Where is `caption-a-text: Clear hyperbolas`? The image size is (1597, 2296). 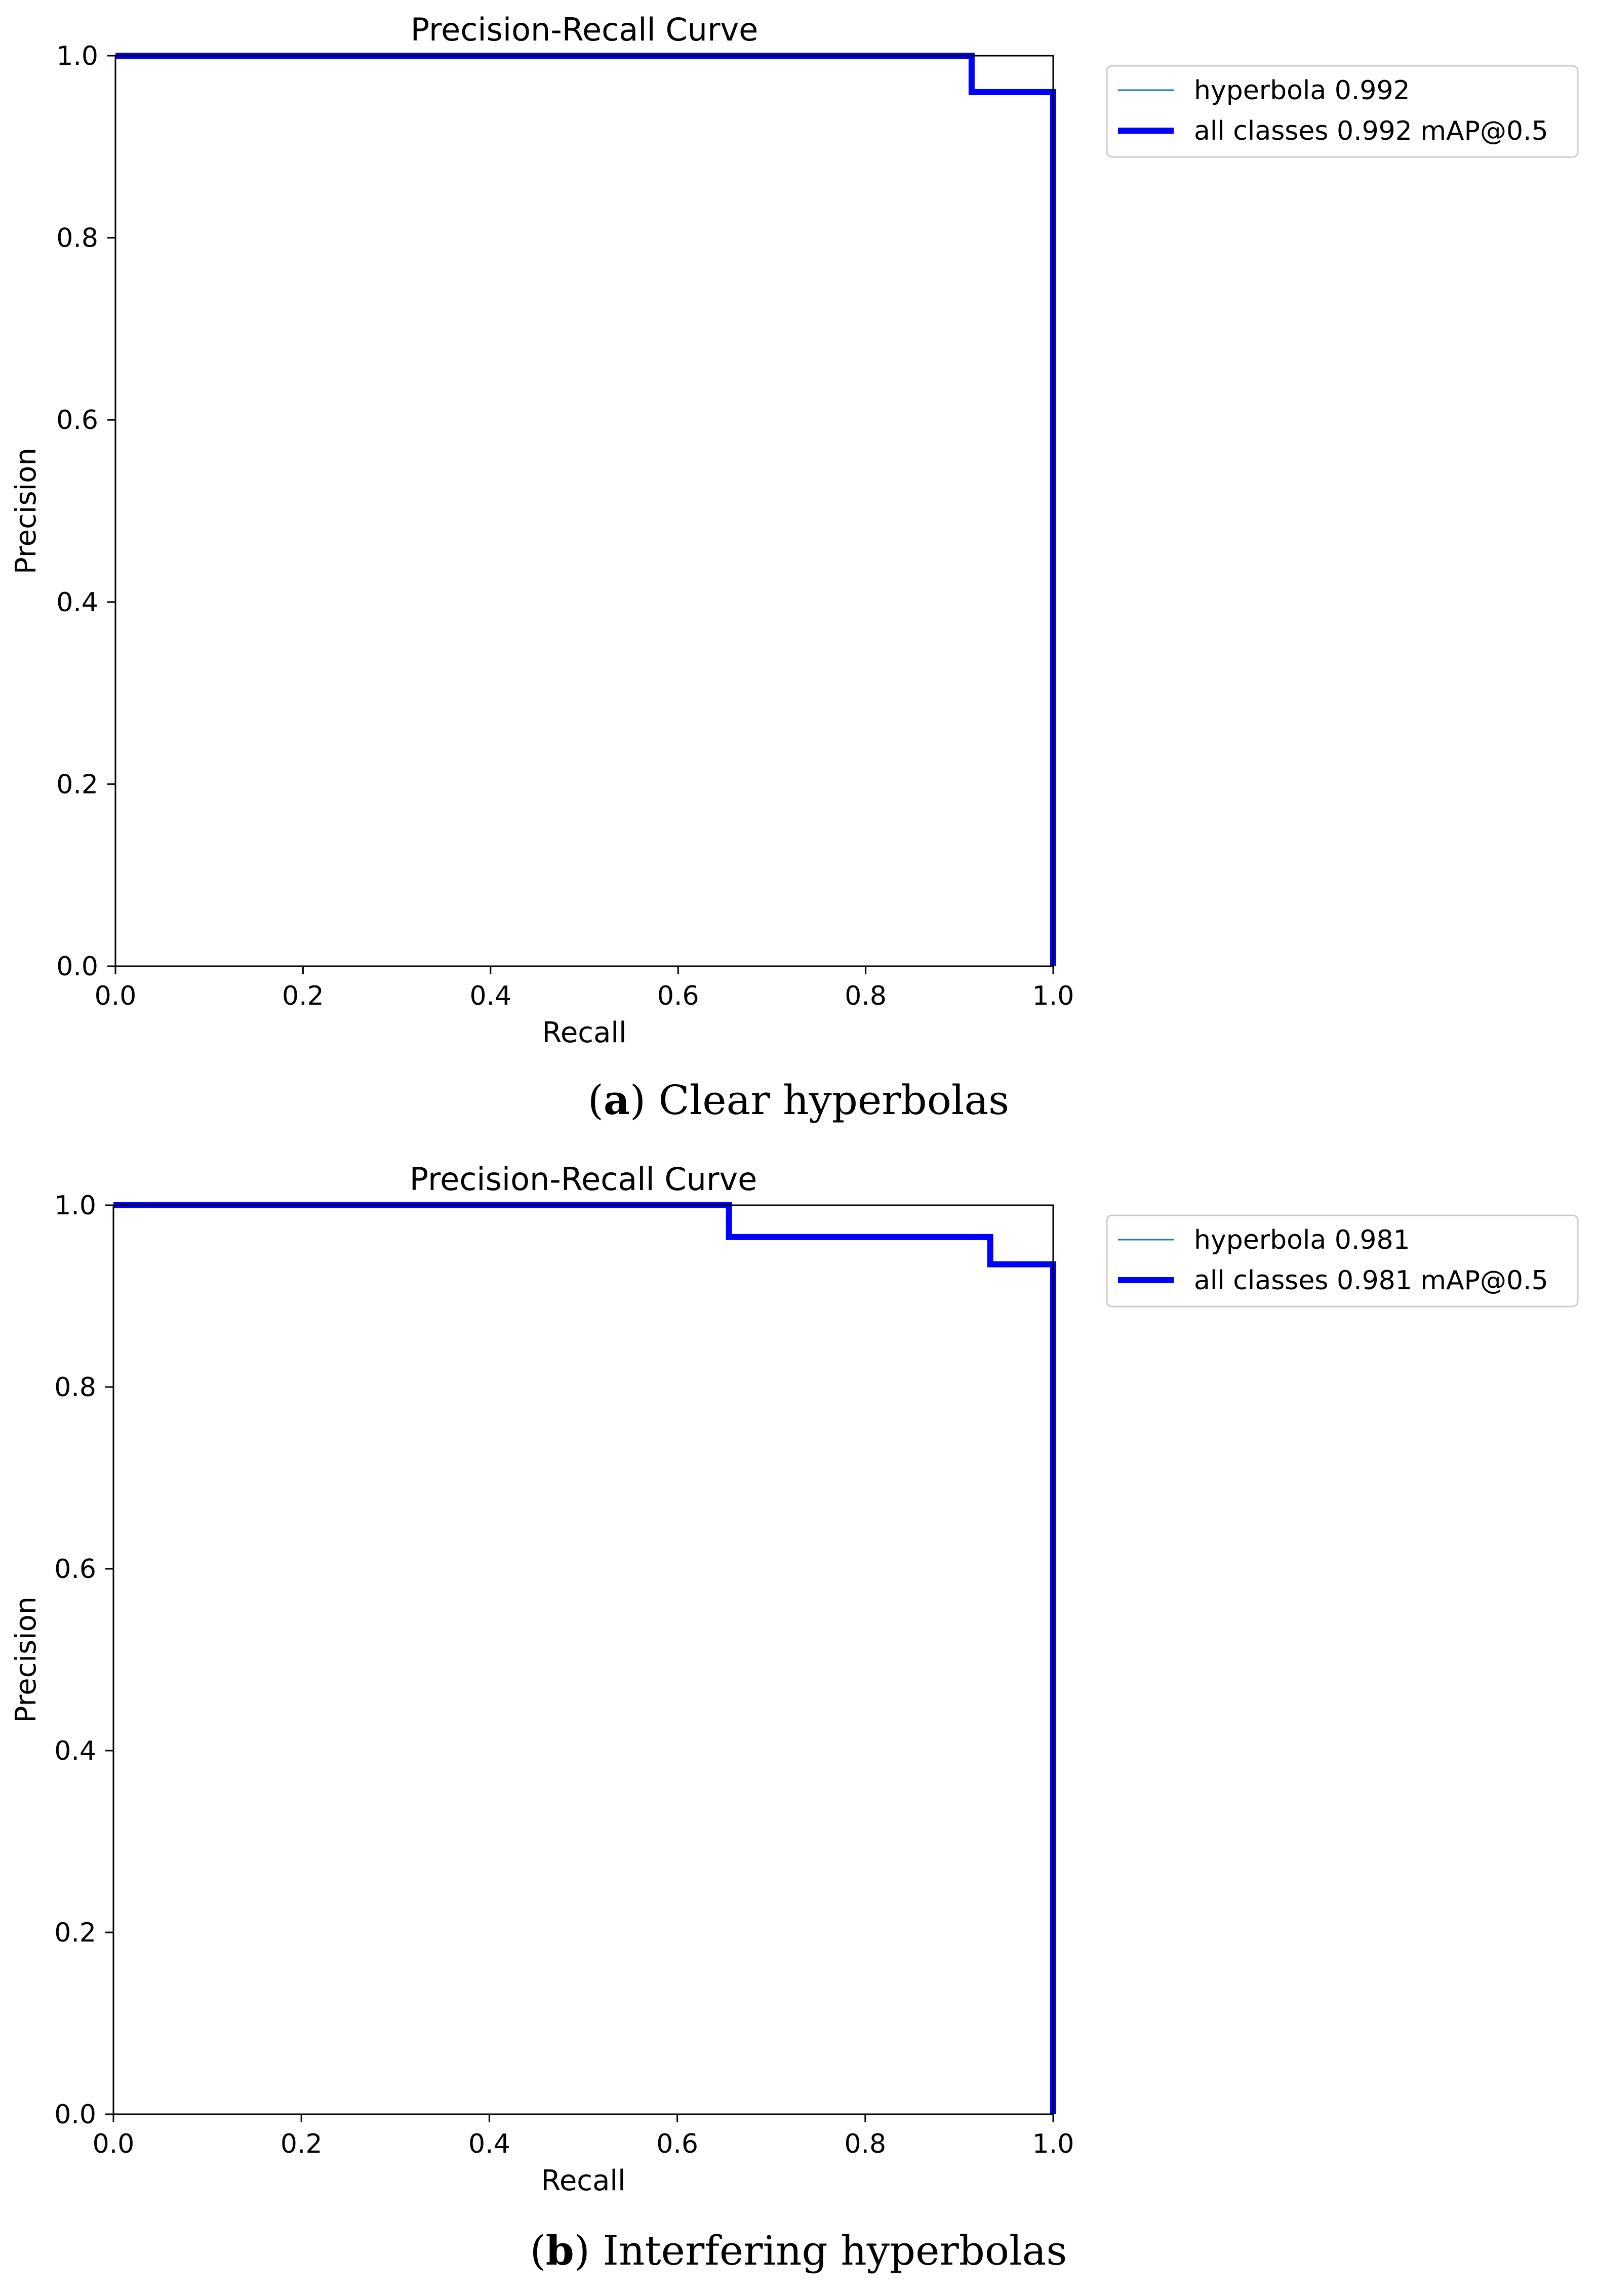 caption-a-text: Clear hyperbolas is located at coordinates (828, 1100).